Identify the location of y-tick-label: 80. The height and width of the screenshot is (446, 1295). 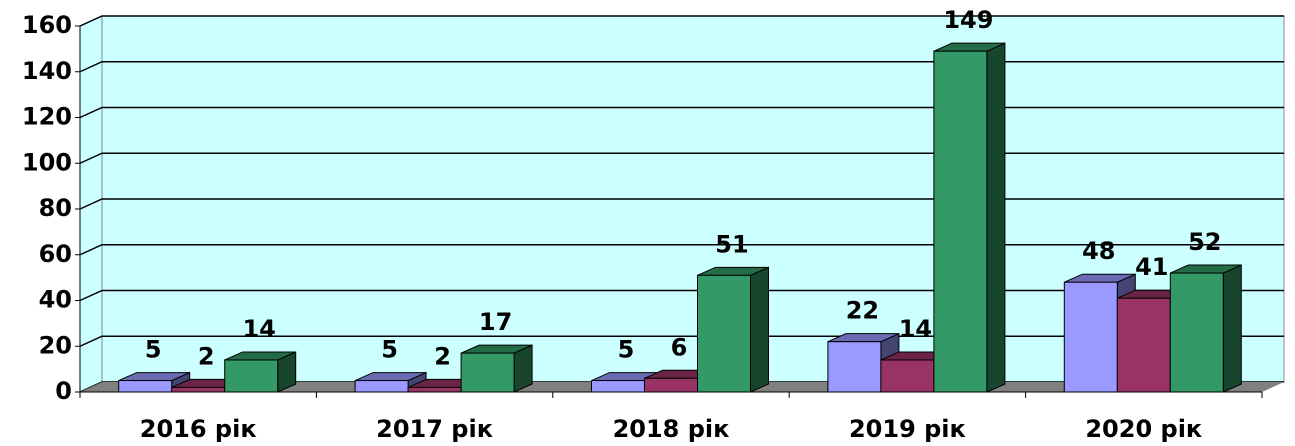
(55, 208).